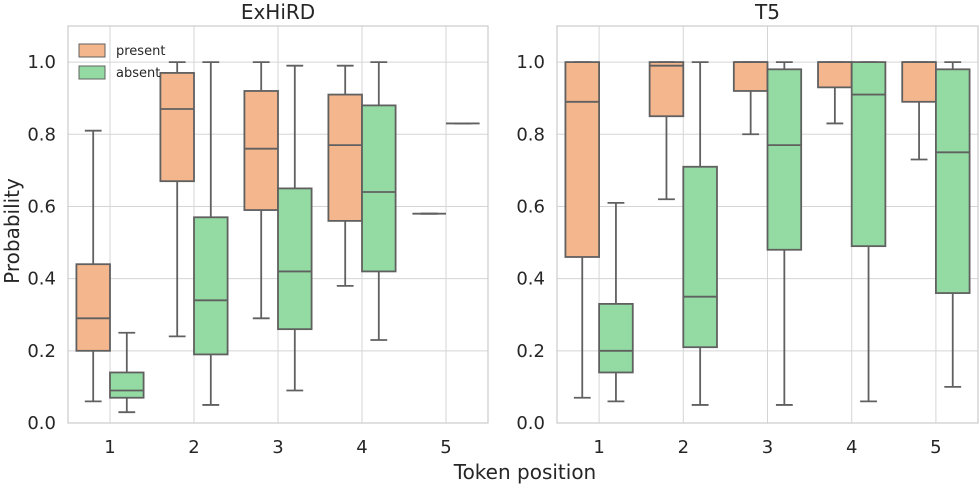 The width and height of the screenshot is (979, 485). I want to click on legend: present absent, so click(121, 62).